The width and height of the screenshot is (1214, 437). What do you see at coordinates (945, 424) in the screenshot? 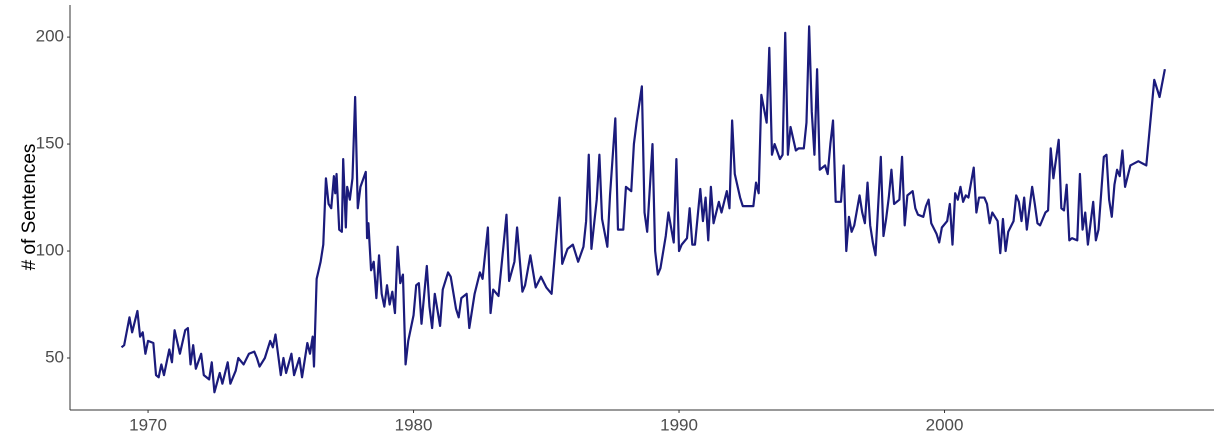
I see `x-tick-label: 2000` at bounding box center [945, 424].